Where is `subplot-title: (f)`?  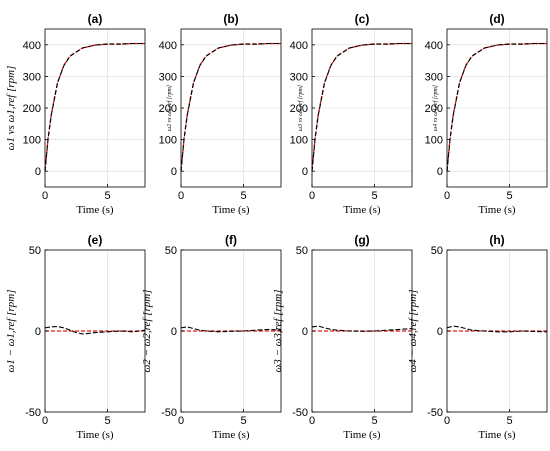
subplot-title: (f) is located at coordinates (231, 240).